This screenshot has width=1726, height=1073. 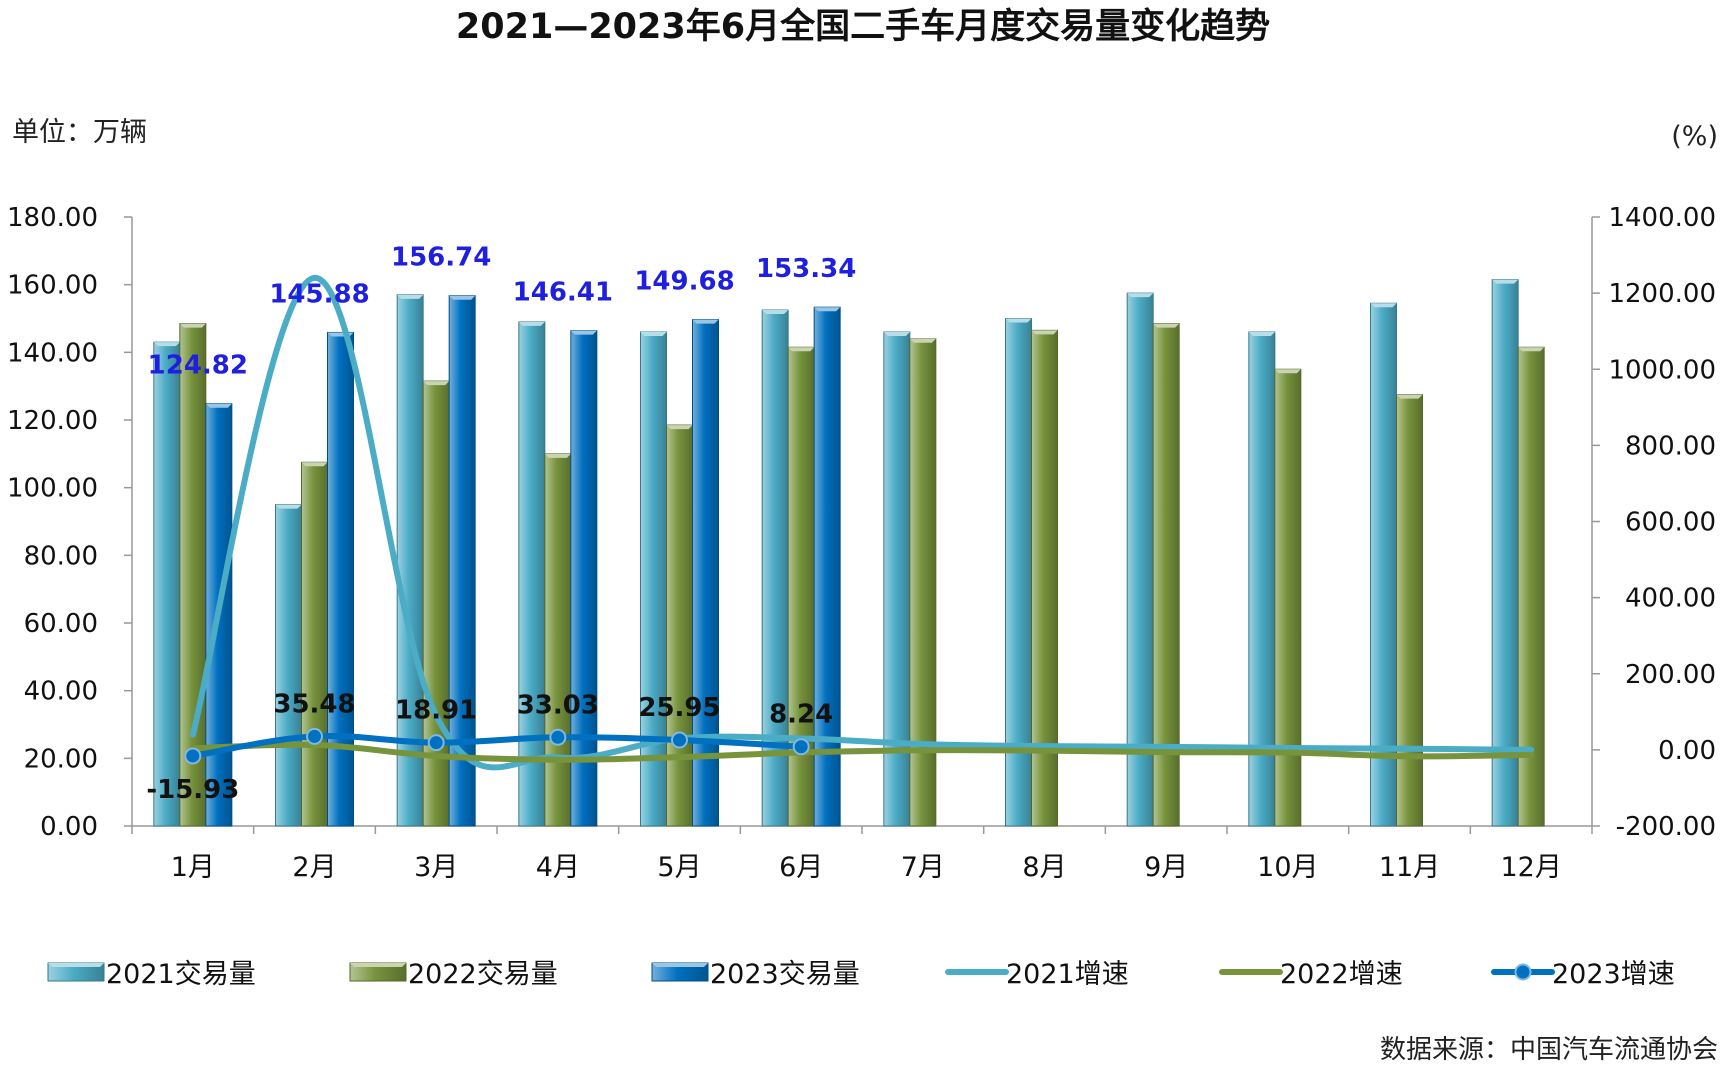 I want to click on right-tick-label: 0.00, so click(x=1687, y=751).